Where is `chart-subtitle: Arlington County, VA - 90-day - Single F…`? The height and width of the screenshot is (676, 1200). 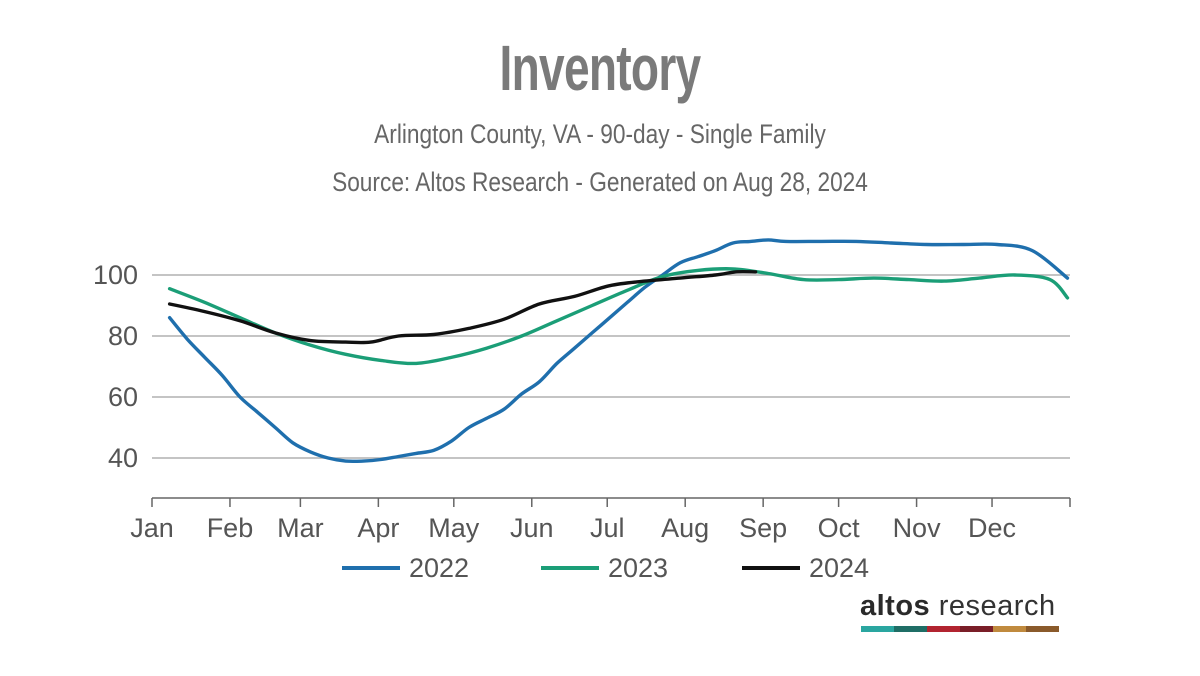
chart-subtitle: Arlington County, VA - 90-day - Single F… is located at coordinates (600, 134).